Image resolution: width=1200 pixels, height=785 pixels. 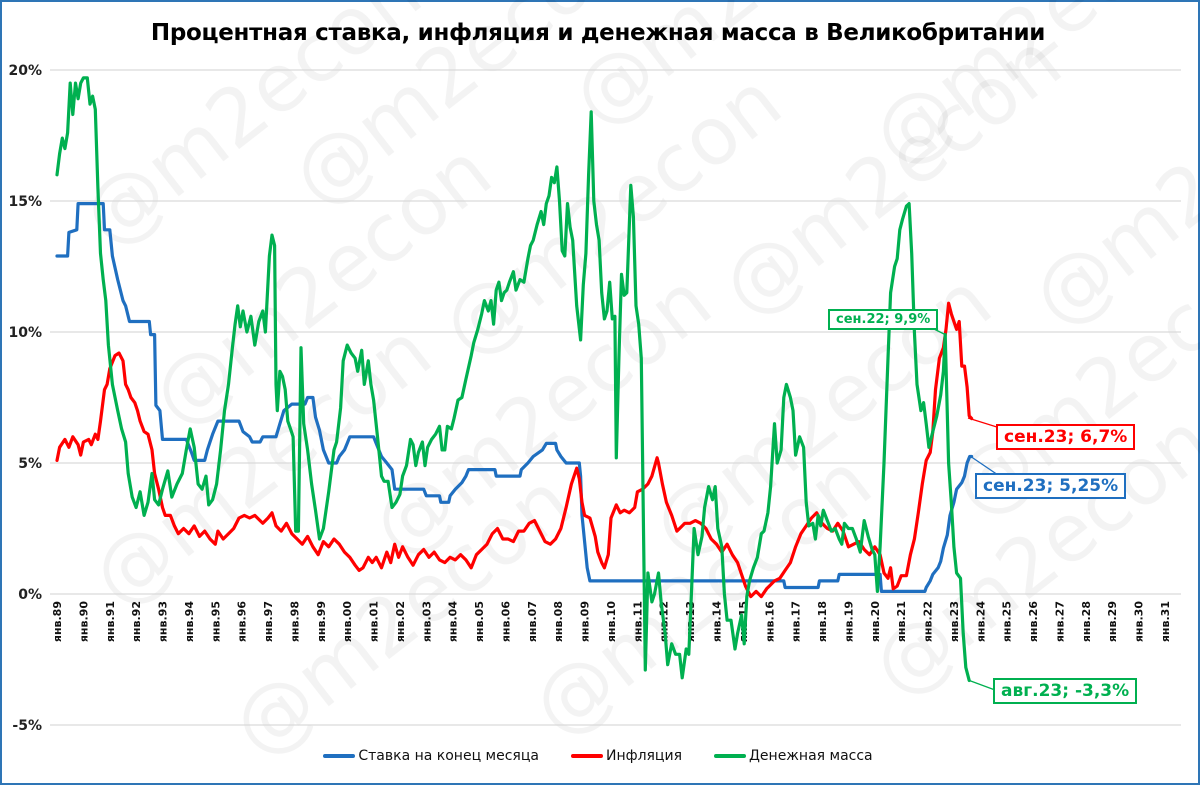 I want to click on y-tick-label: 0%, so click(x=30, y=595).